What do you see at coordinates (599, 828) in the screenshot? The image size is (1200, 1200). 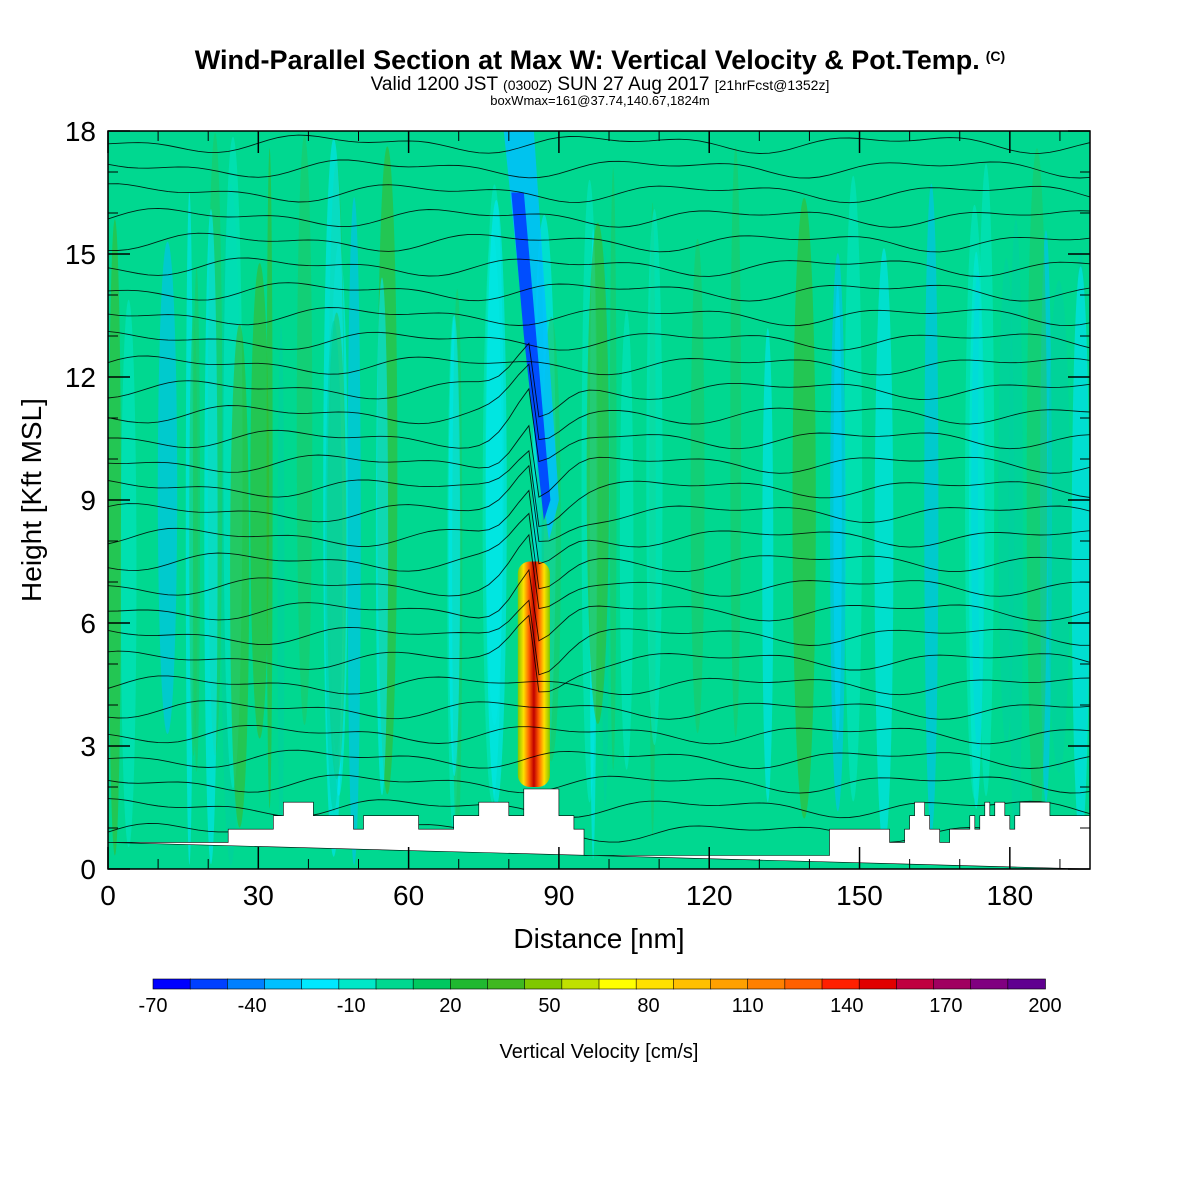 I see `terrain` at bounding box center [599, 828].